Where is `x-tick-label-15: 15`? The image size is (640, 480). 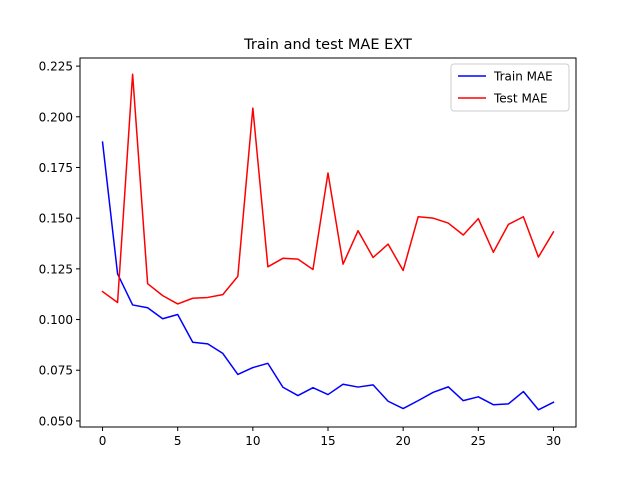 x-tick-label-15: 15 is located at coordinates (327, 441).